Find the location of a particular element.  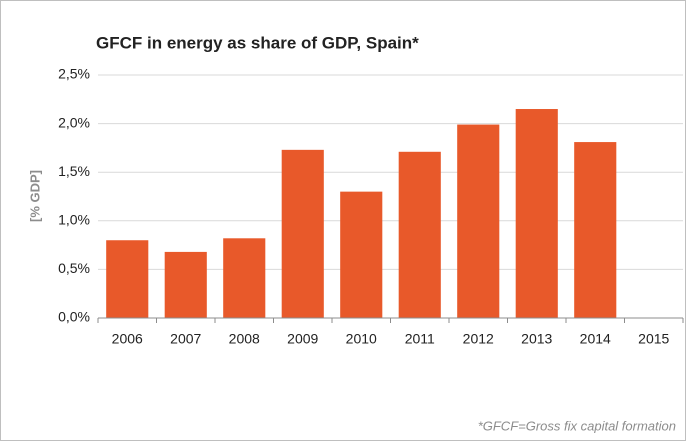

x-tick-label: 2012 is located at coordinates (478, 339).